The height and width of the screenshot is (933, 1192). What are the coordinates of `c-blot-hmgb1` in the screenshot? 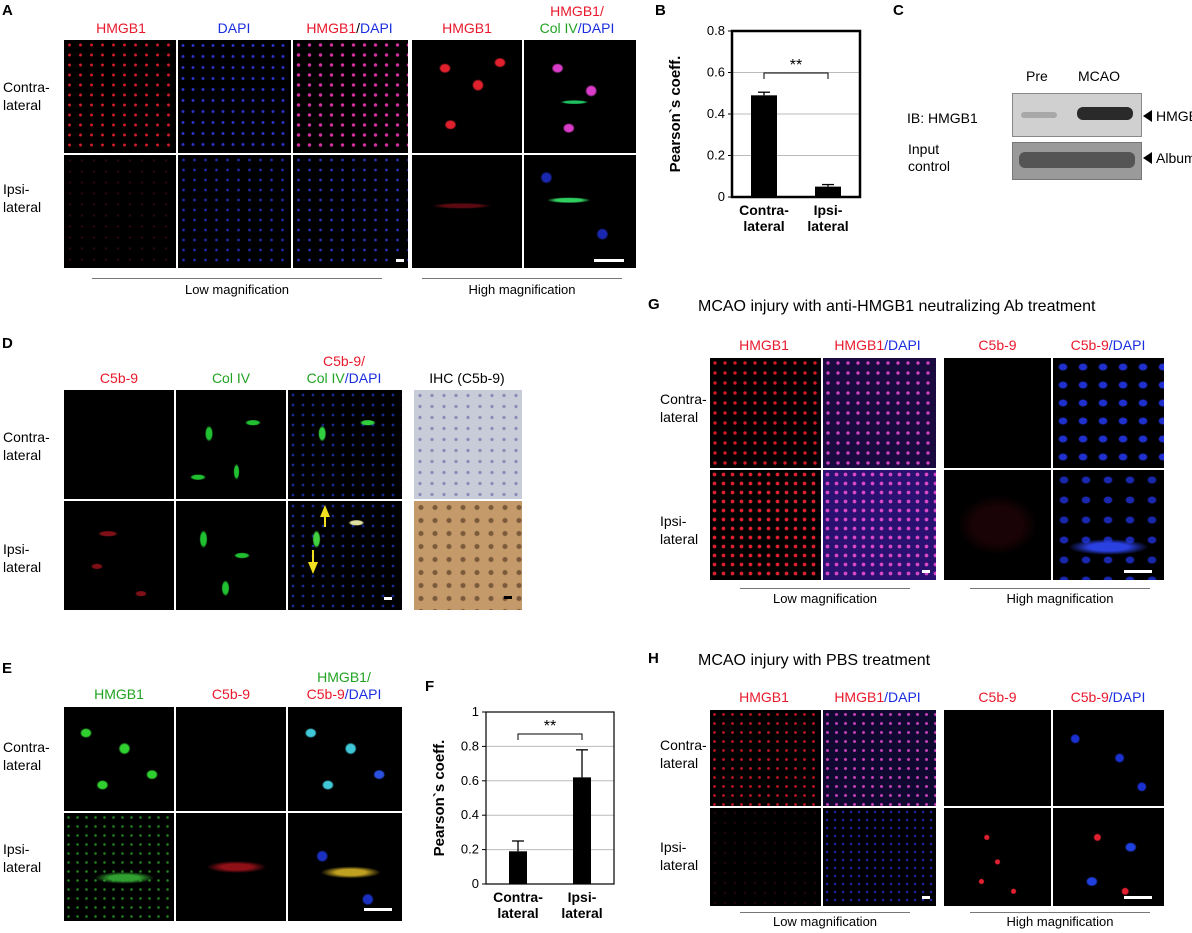 It's located at (1077, 115).